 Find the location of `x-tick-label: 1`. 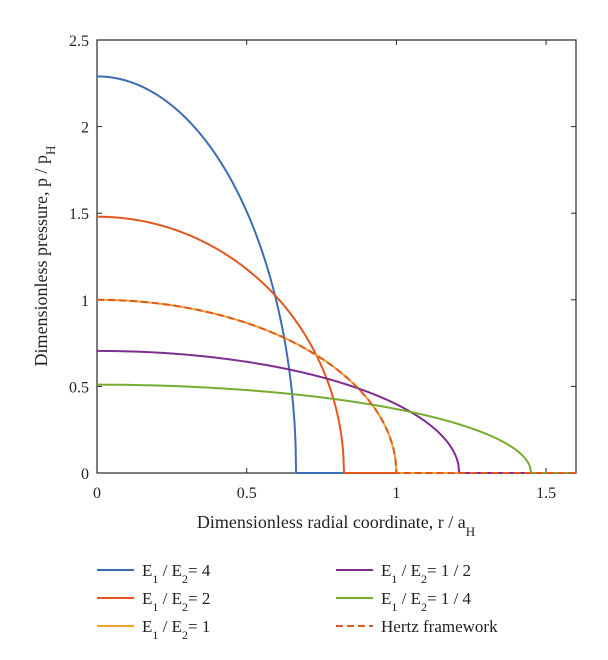

x-tick-label: 1 is located at coordinates (396, 493).